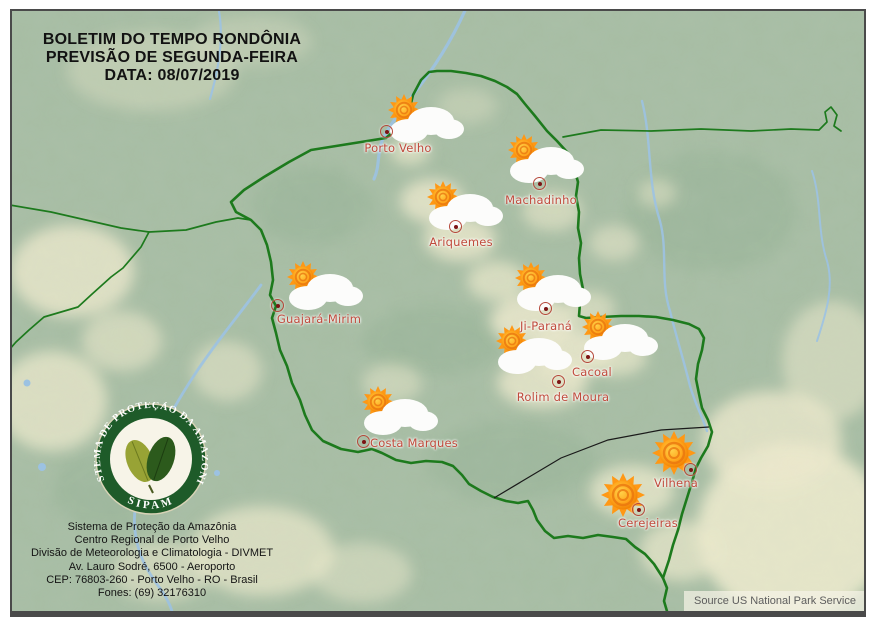  I want to click on map-credit: Source US National Park Service, so click(773, 601).